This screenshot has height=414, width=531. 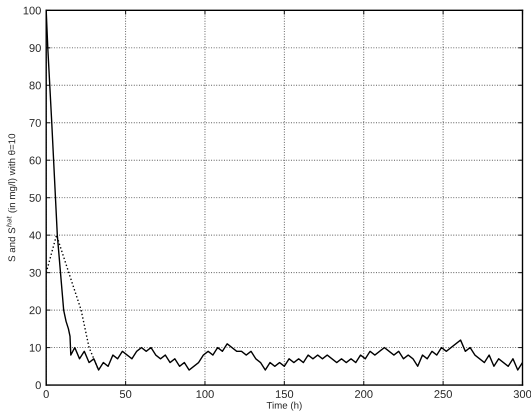 I want to click on x-tick-label: 0, so click(x=46, y=394).